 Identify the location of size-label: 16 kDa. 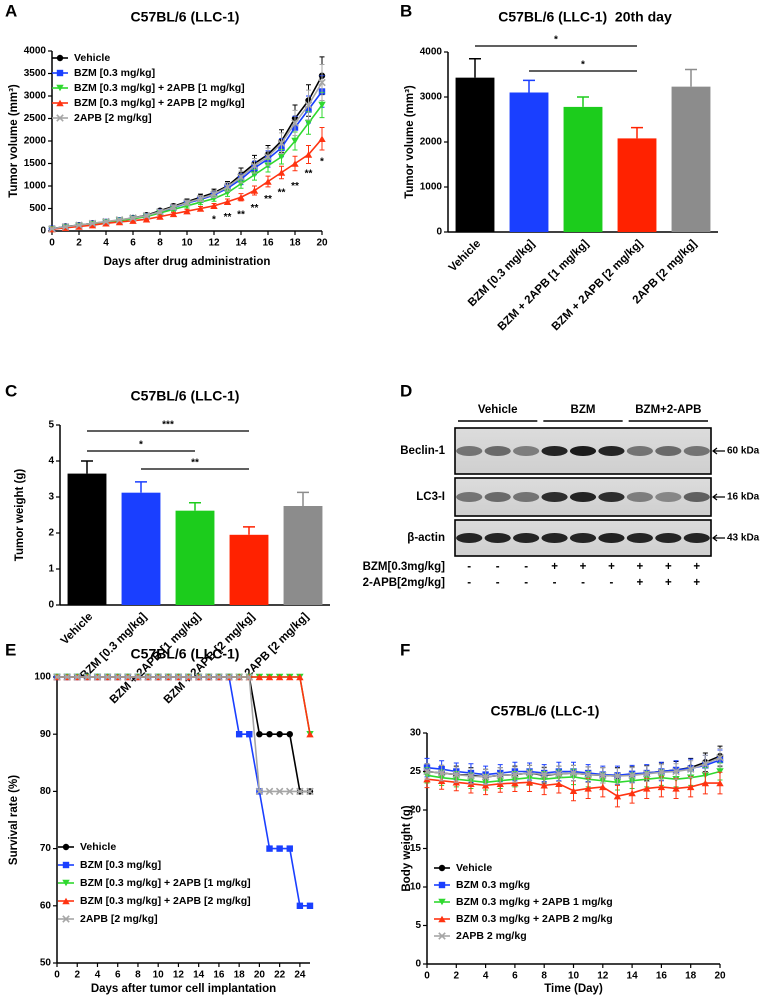
(743, 497).